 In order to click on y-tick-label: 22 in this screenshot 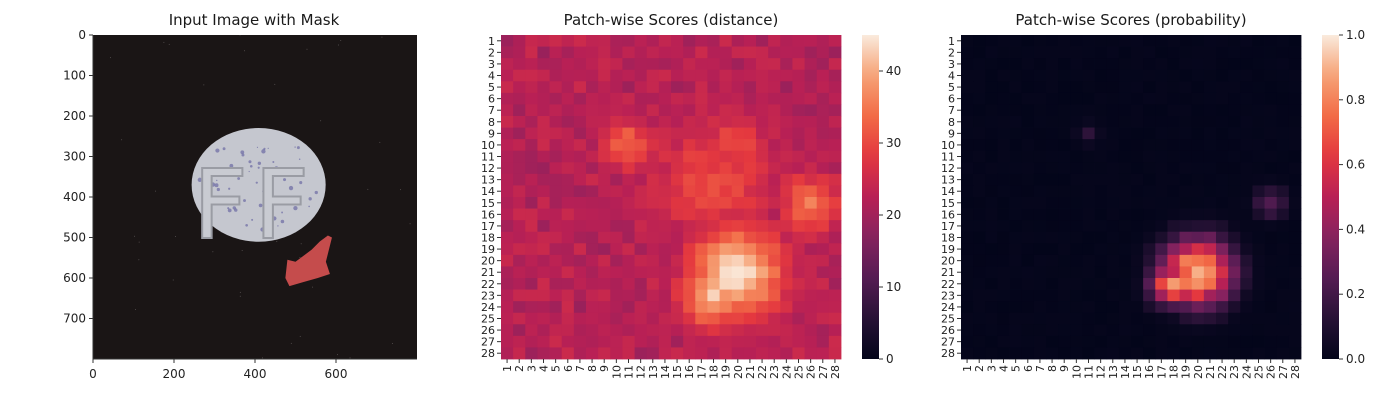, I will do `click(488, 284)`.